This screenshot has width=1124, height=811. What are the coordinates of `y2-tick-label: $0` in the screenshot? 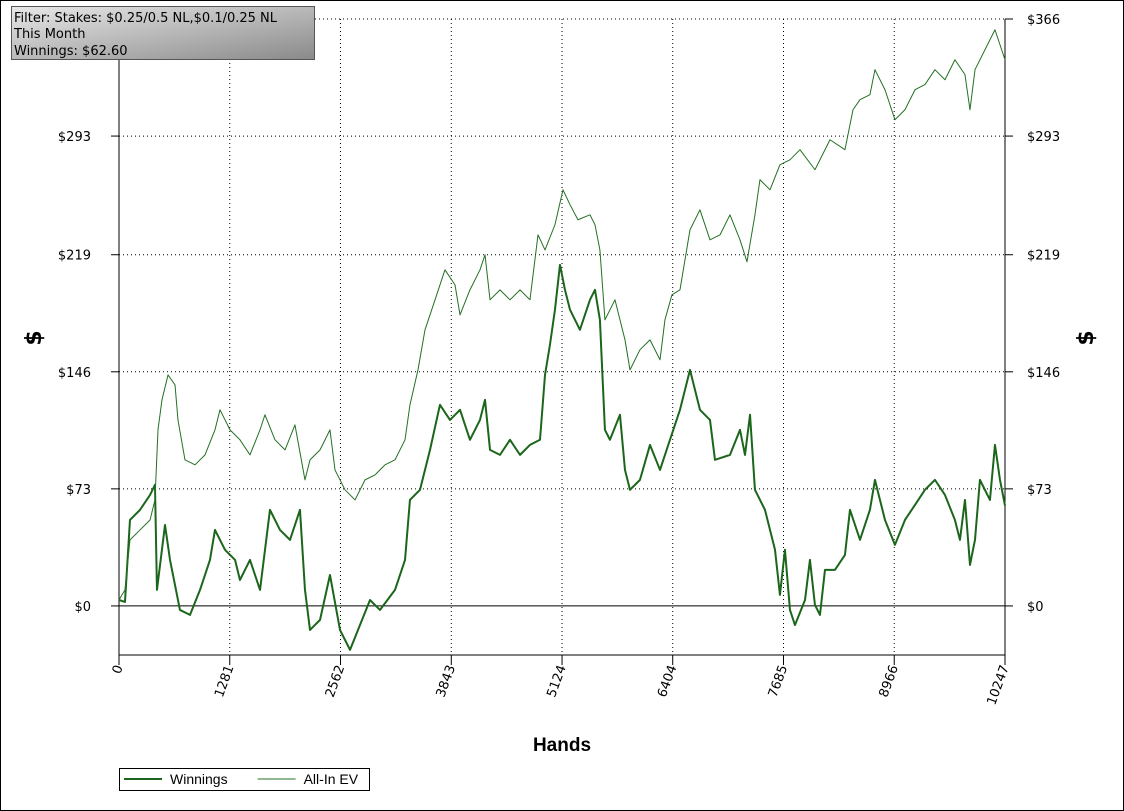 It's located at (1035, 607).